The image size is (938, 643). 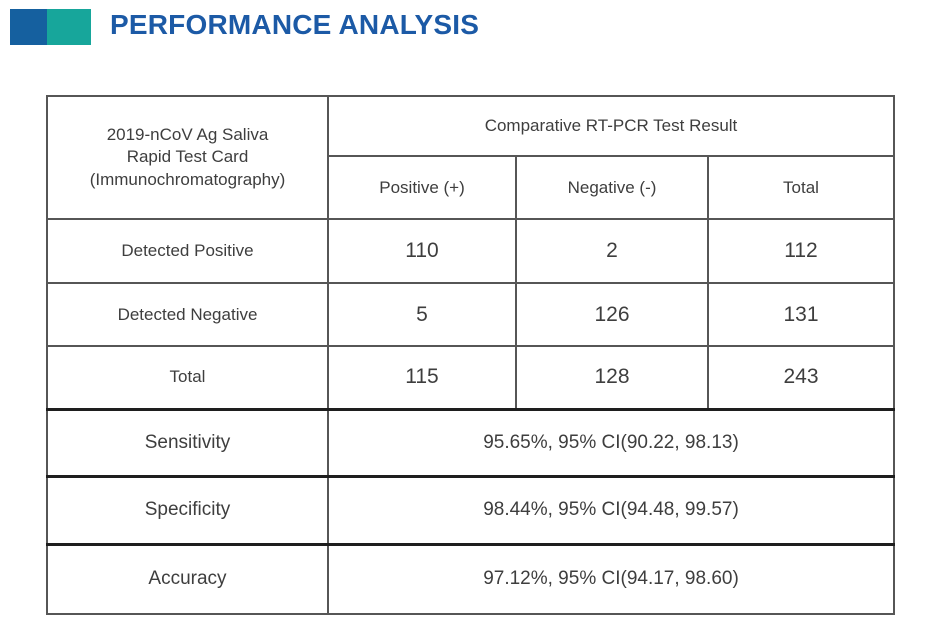 I want to click on column-header-positive: Positive (+), so click(x=422, y=187).